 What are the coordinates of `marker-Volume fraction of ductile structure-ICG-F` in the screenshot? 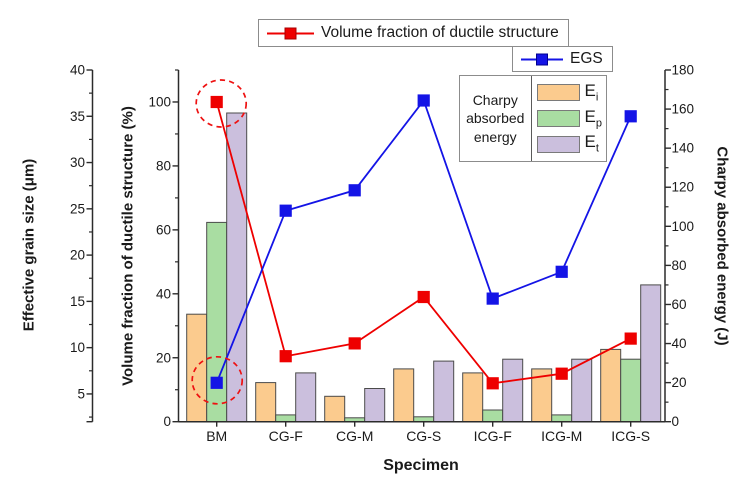 It's located at (492, 383).